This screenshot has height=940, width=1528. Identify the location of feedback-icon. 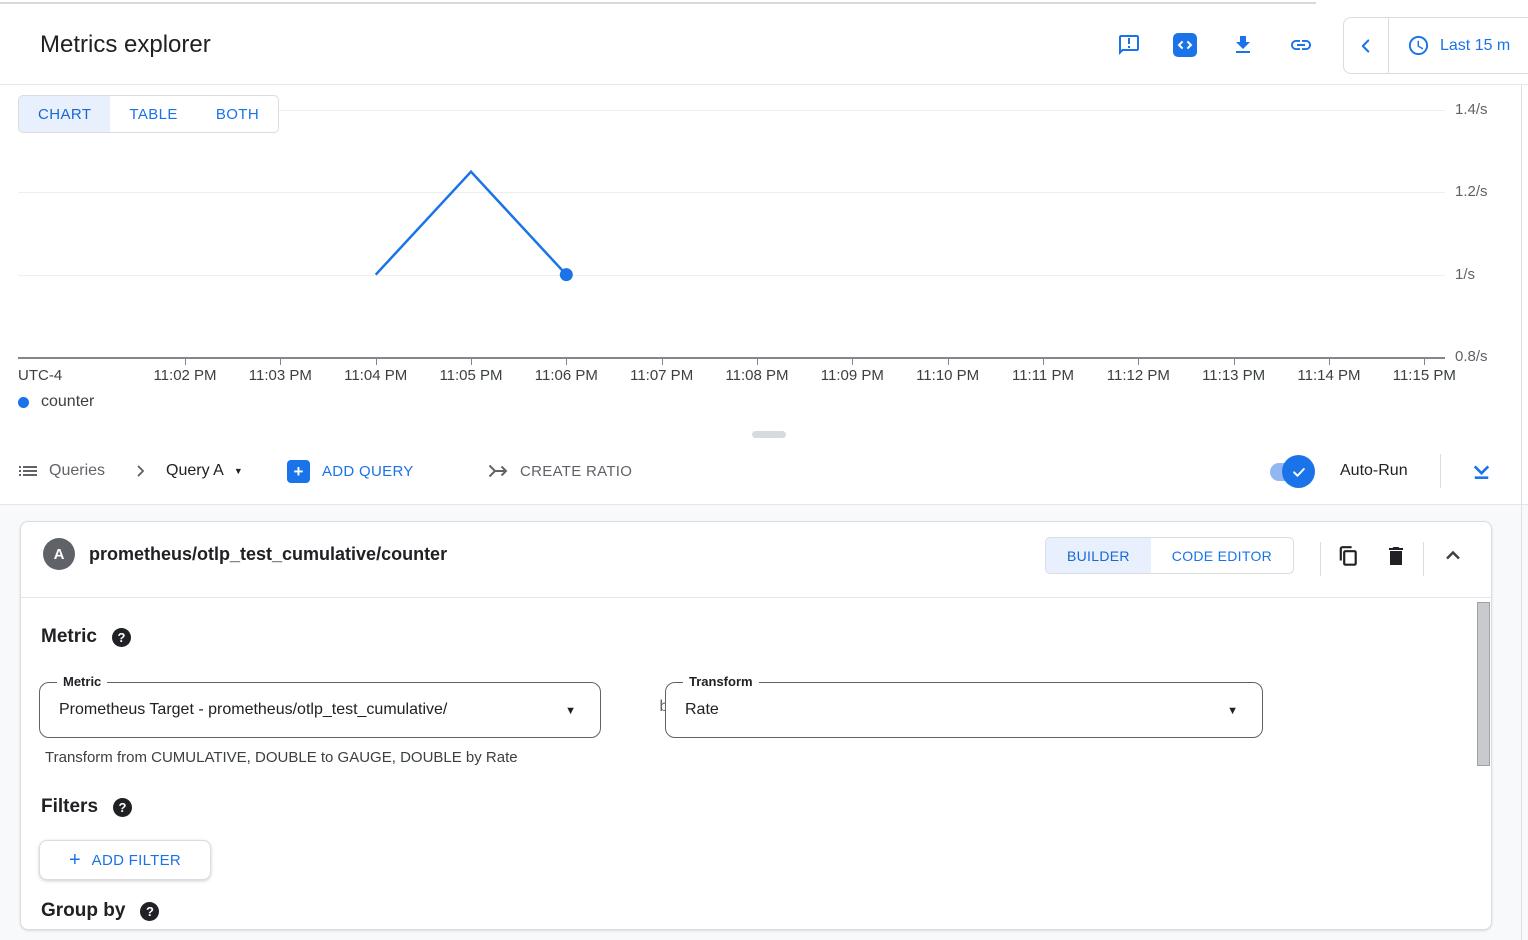
(1129, 45).